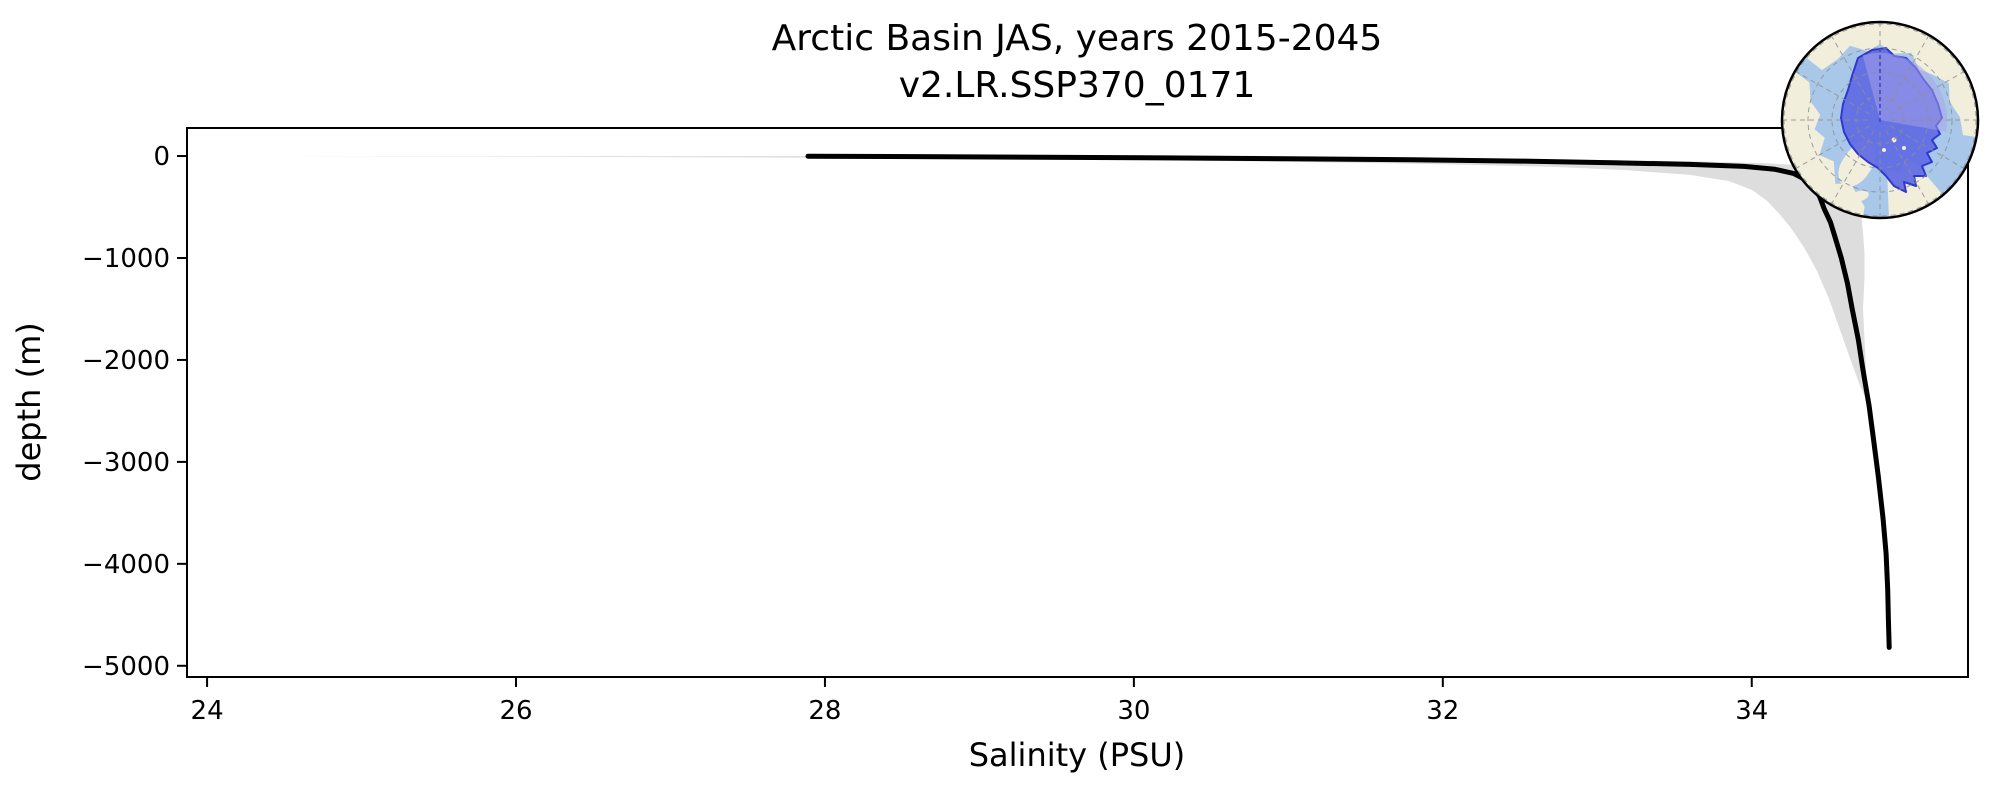  Describe the element at coordinates (126, 565) in the screenshot. I see `y-tick-label: −4000` at that location.